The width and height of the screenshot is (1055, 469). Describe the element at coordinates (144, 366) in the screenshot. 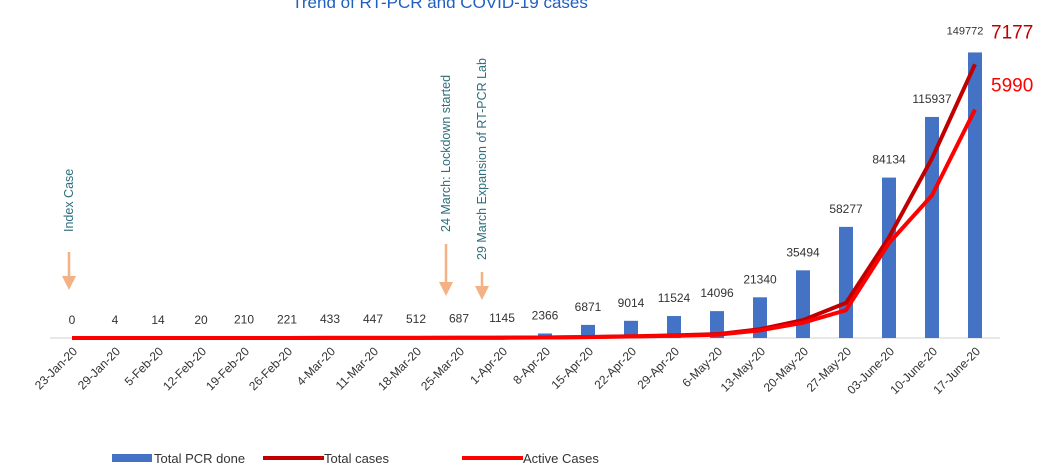

I see `x-tick-label: 5-Feb-20` at that location.